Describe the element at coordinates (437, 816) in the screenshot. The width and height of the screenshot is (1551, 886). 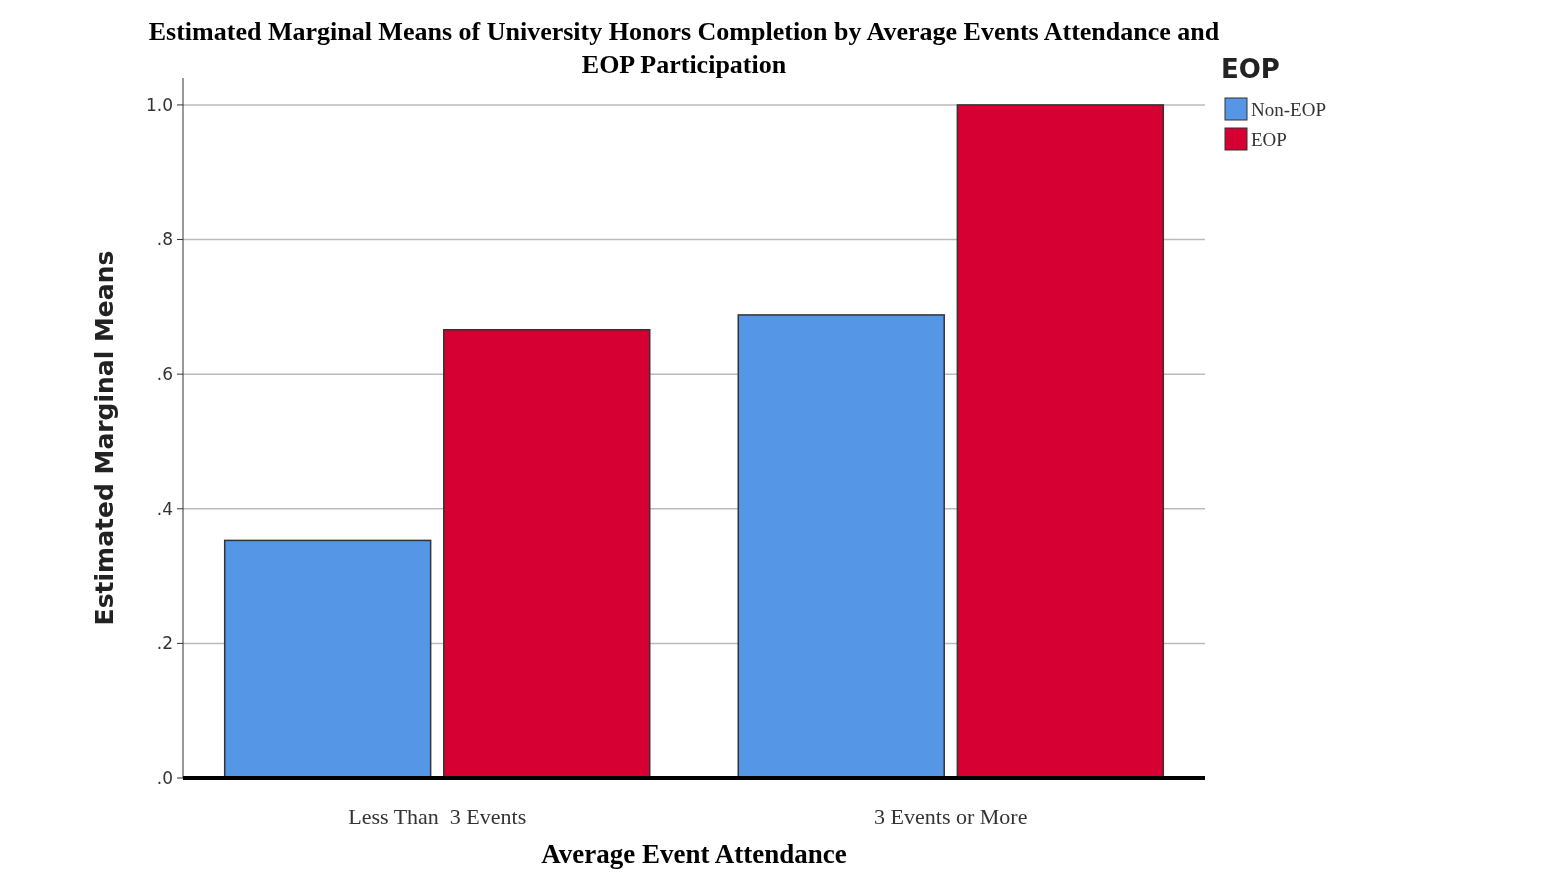
I see `x-tick-label: Less Than 3 Events` at that location.